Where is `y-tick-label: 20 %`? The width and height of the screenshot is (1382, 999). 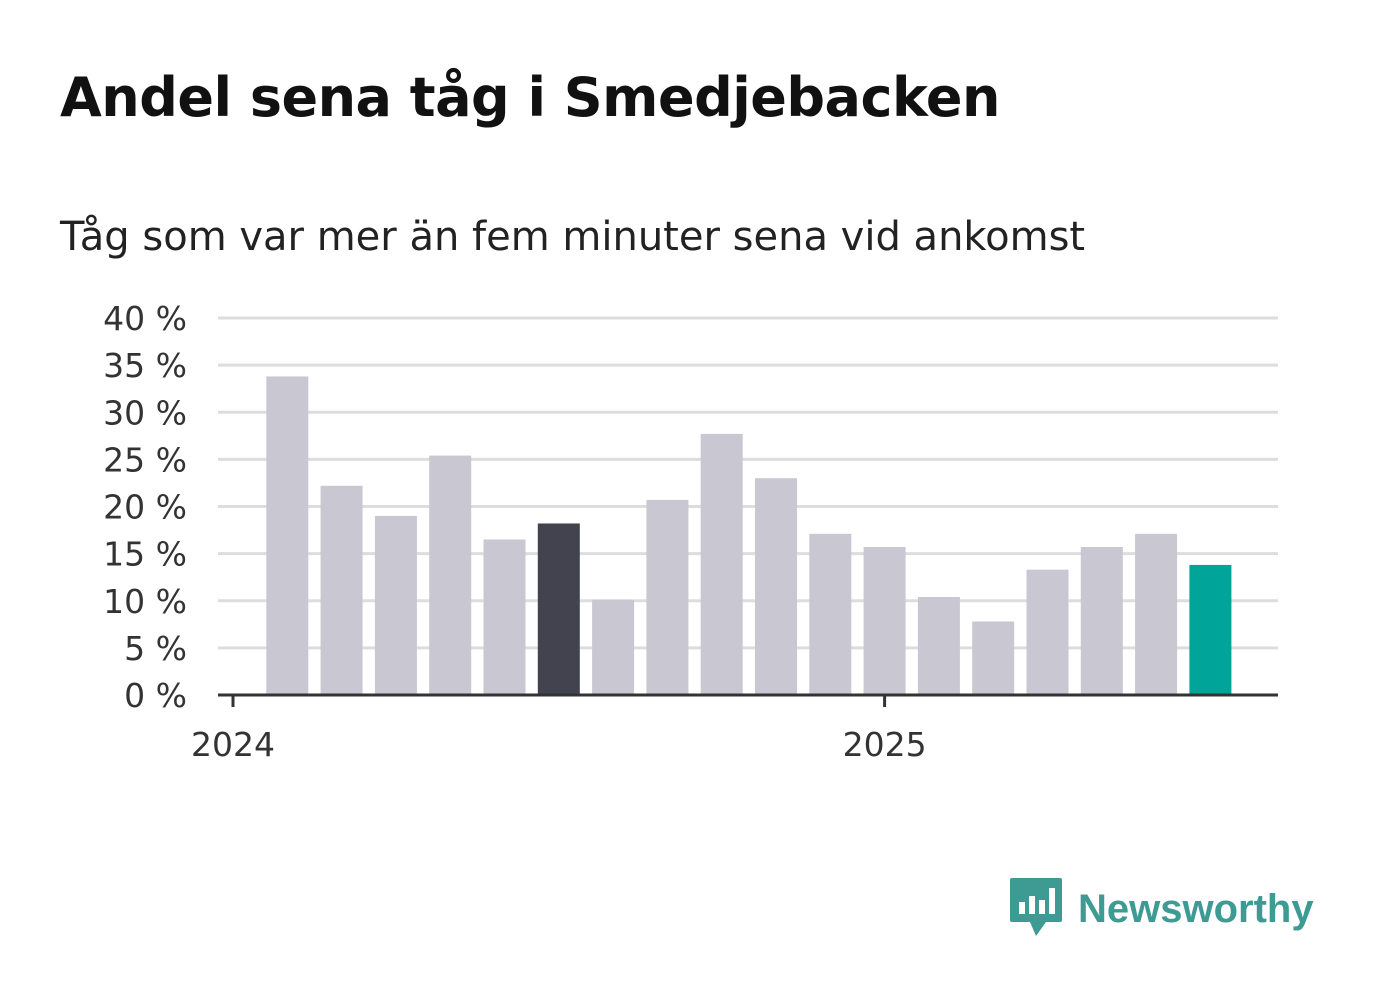
y-tick-label: 20 % is located at coordinates (145, 507).